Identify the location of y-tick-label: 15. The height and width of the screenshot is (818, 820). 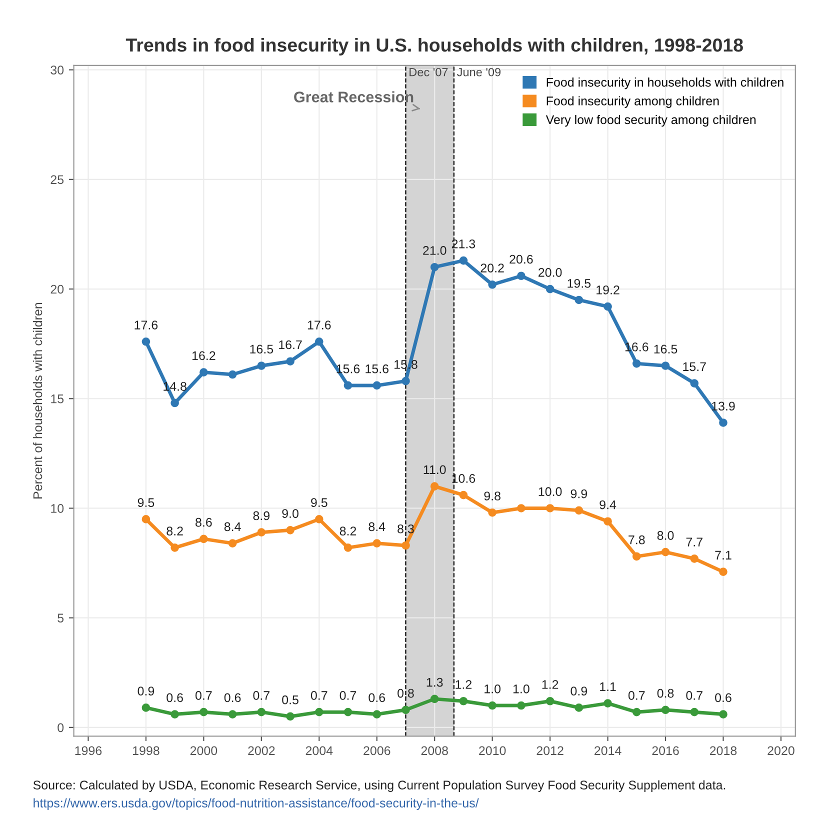
(57, 399).